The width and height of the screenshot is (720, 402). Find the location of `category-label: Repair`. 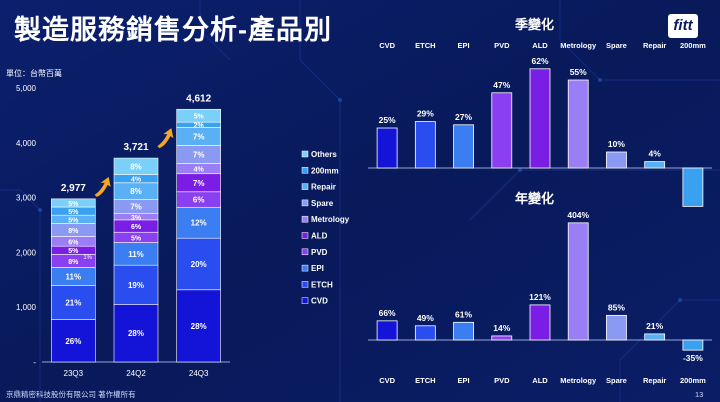

category-label: Repair is located at coordinates (654, 45).